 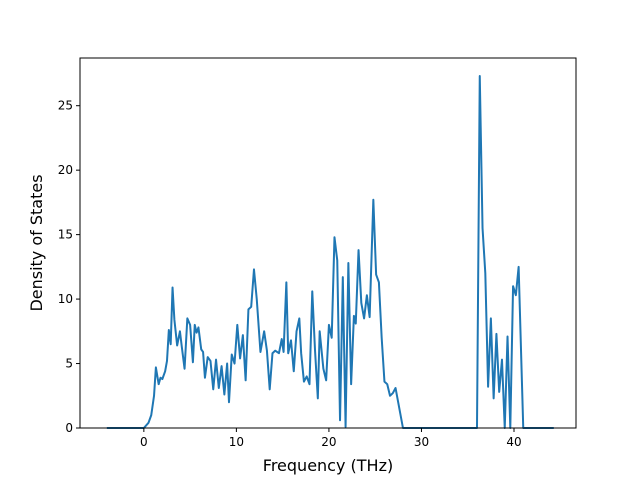 What do you see at coordinates (65, 106) in the screenshot?
I see `y-tick-label: 25` at bounding box center [65, 106].